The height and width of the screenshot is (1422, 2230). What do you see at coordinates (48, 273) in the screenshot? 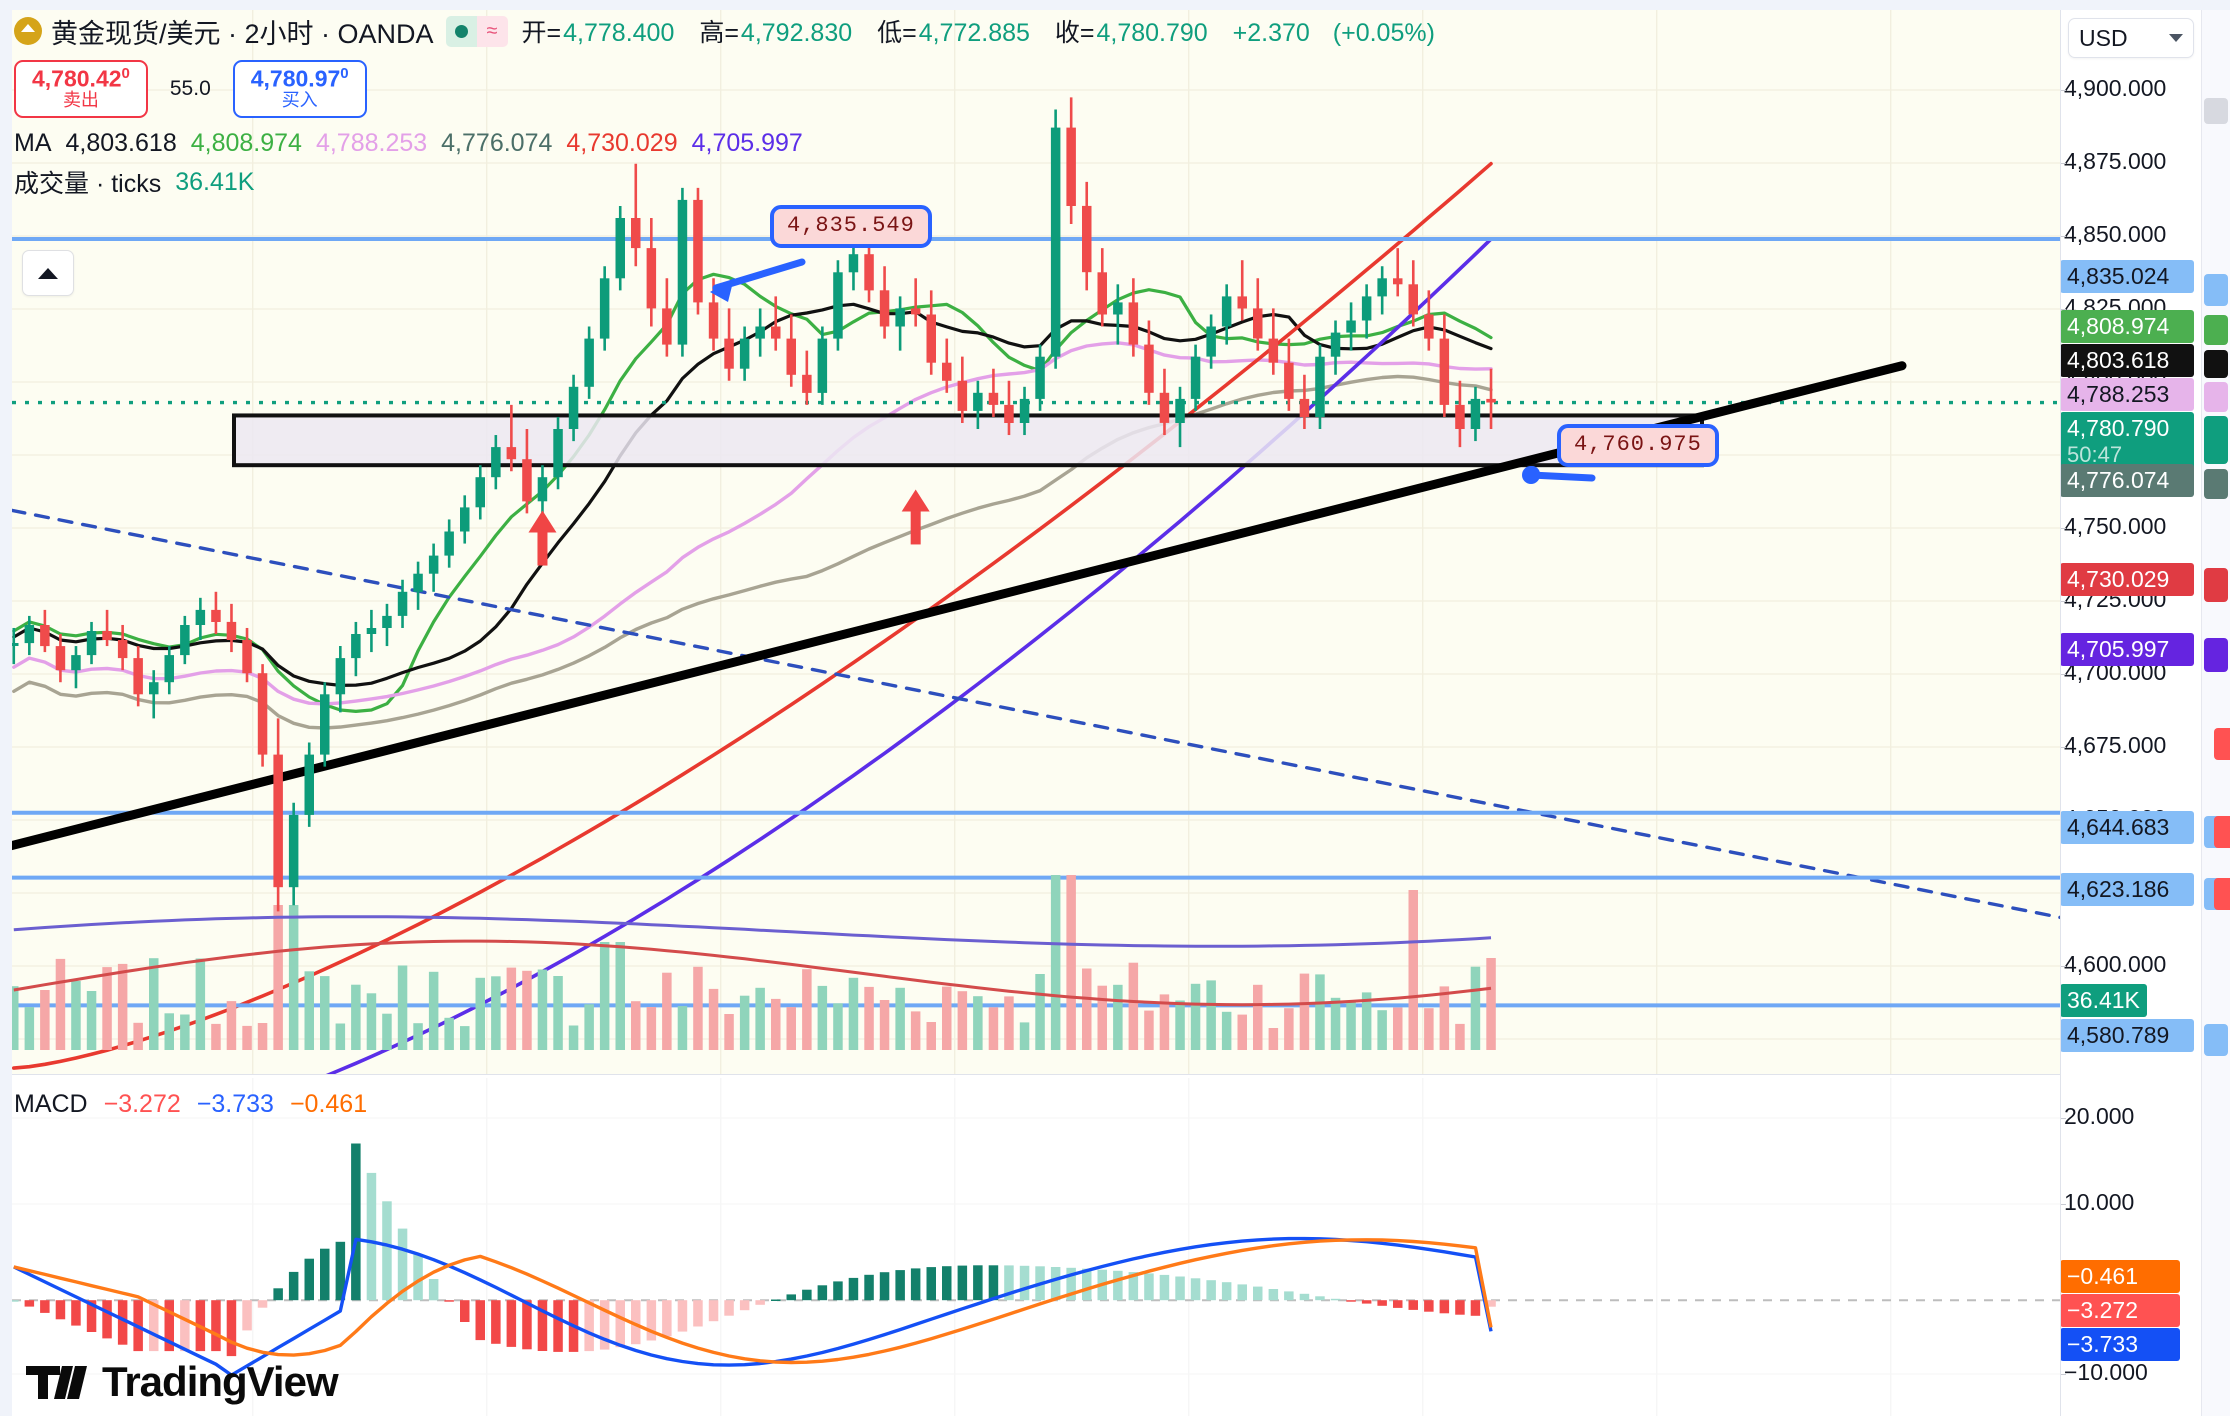
I see `collapse-pane-button` at bounding box center [48, 273].